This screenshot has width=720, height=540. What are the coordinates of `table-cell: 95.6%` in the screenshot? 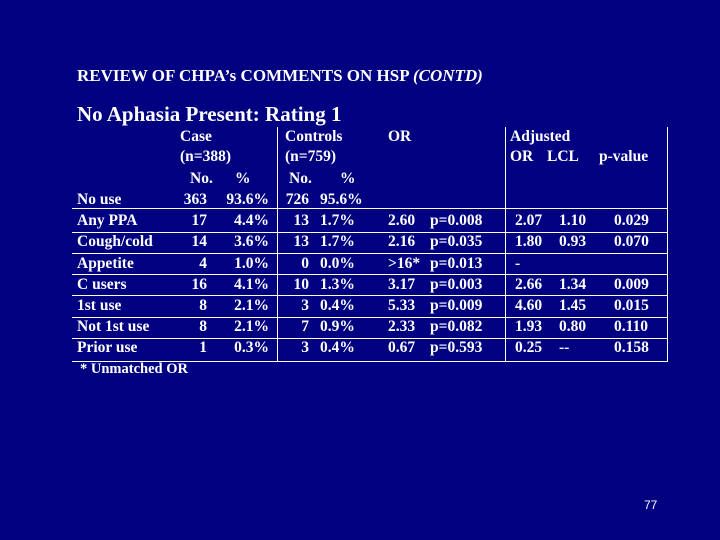 It's located at (341, 199).